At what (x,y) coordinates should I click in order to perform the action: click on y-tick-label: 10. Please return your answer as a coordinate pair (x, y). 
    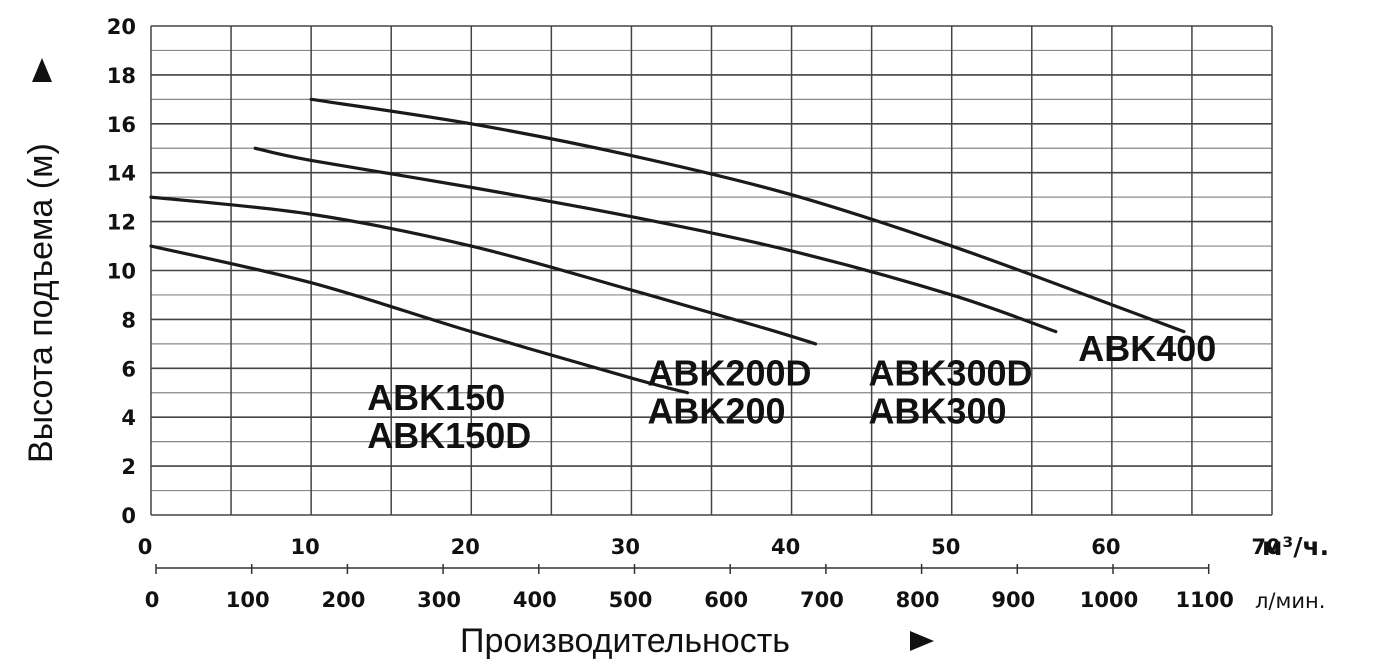
    Looking at the image, I should click on (121, 272).